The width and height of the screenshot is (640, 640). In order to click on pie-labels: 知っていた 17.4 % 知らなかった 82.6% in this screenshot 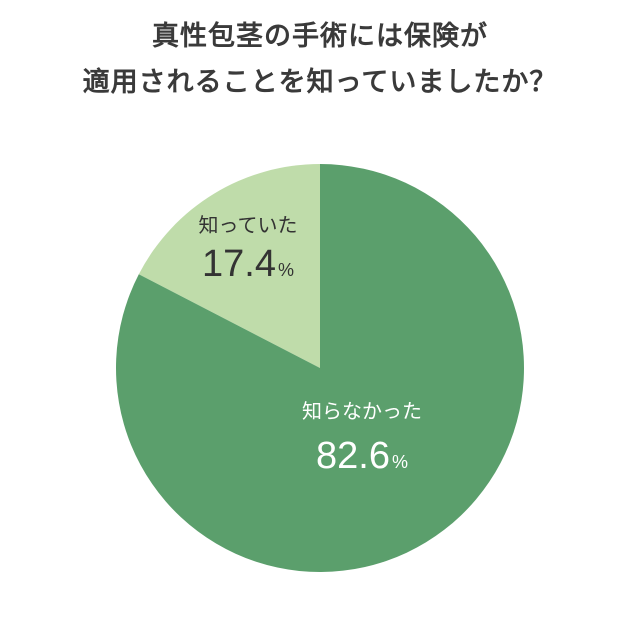, I will do `click(311, 345)`.